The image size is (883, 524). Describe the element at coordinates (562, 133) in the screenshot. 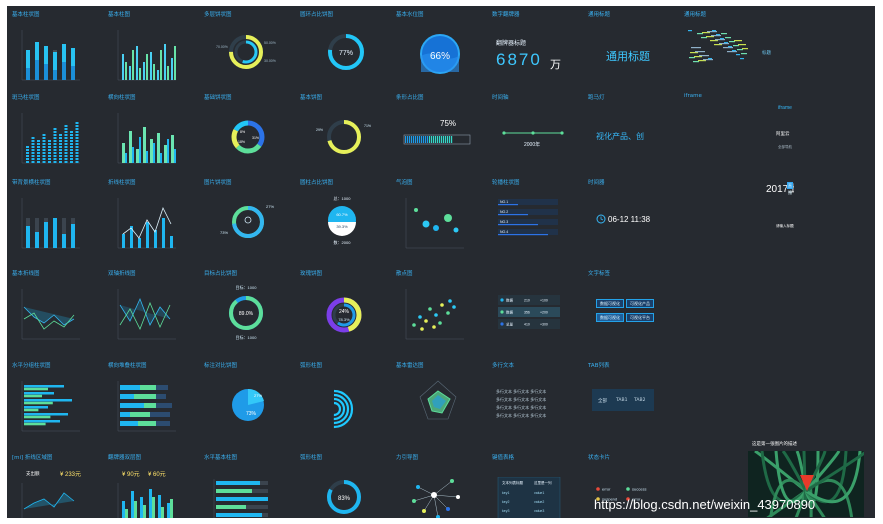

I see `timeline-node` at that location.